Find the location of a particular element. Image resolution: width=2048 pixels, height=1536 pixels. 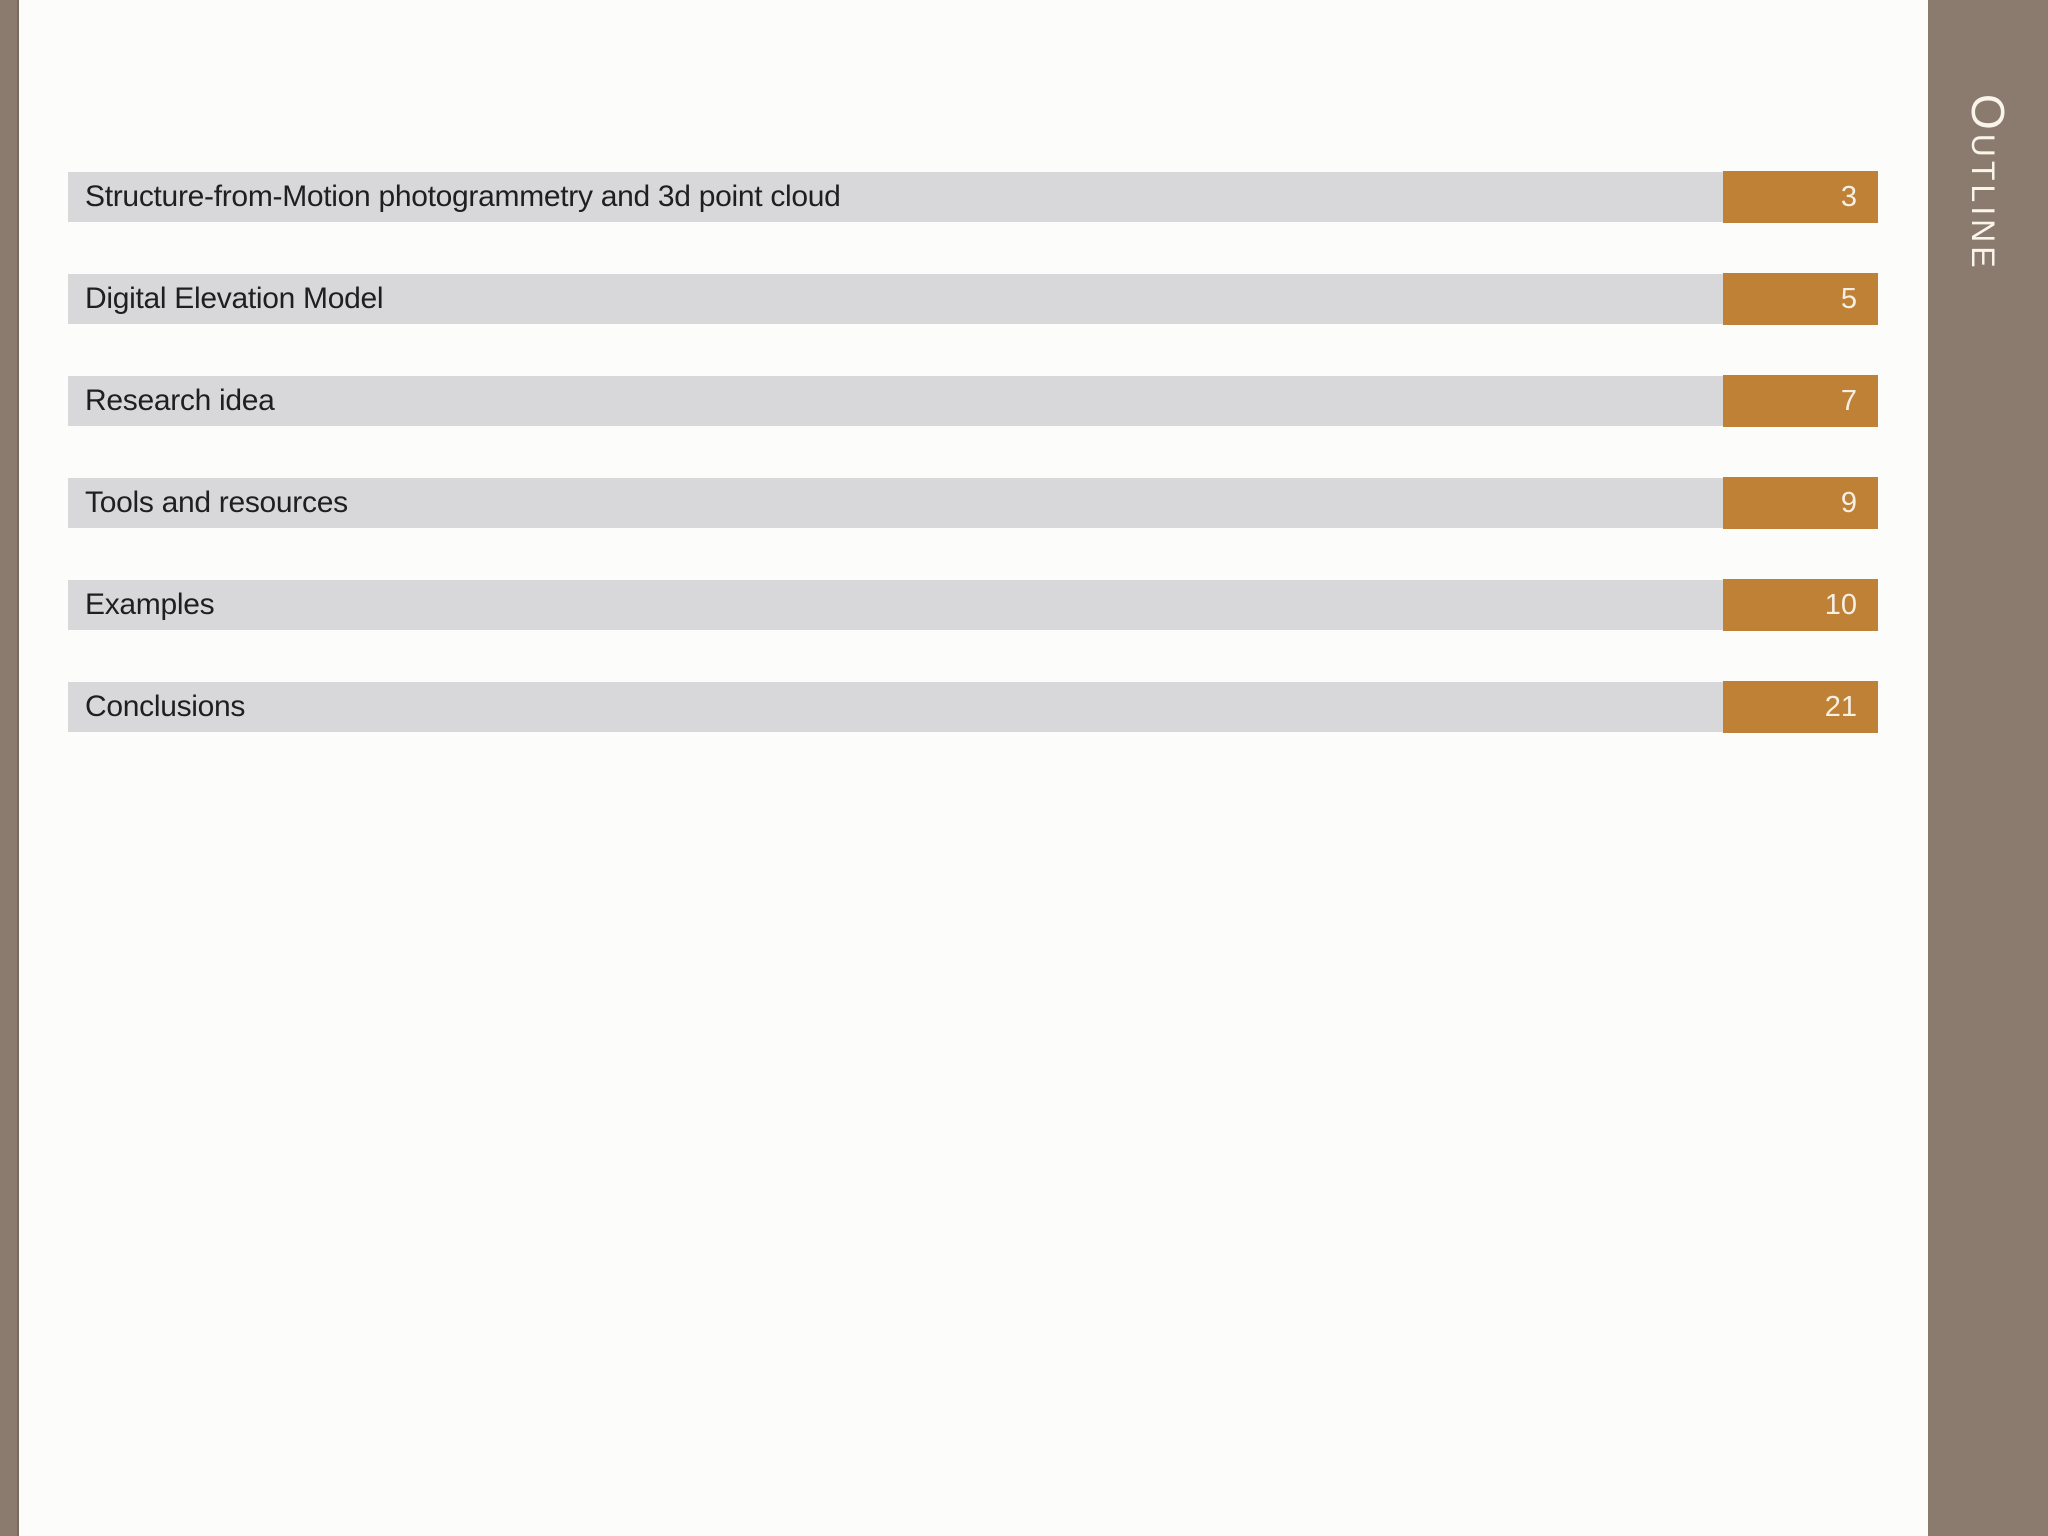

toc-row-page-badge: 21 is located at coordinates (1800, 707).